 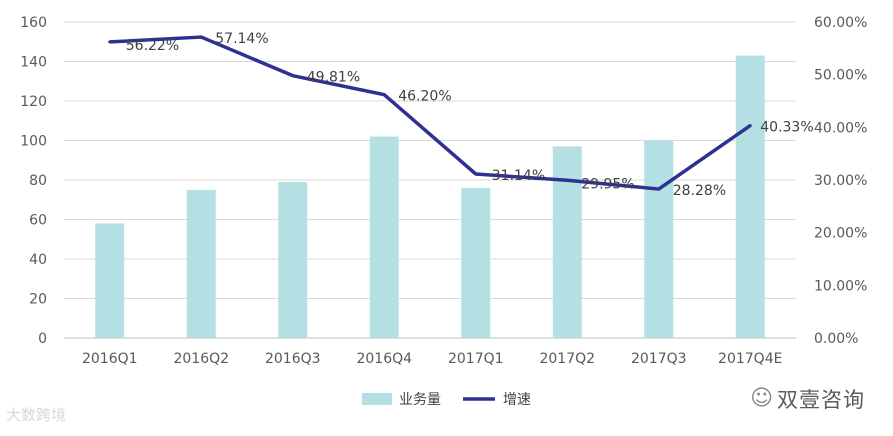 What do you see at coordinates (110, 359) in the screenshot?
I see `x-tick-label: 2016Q1` at bounding box center [110, 359].